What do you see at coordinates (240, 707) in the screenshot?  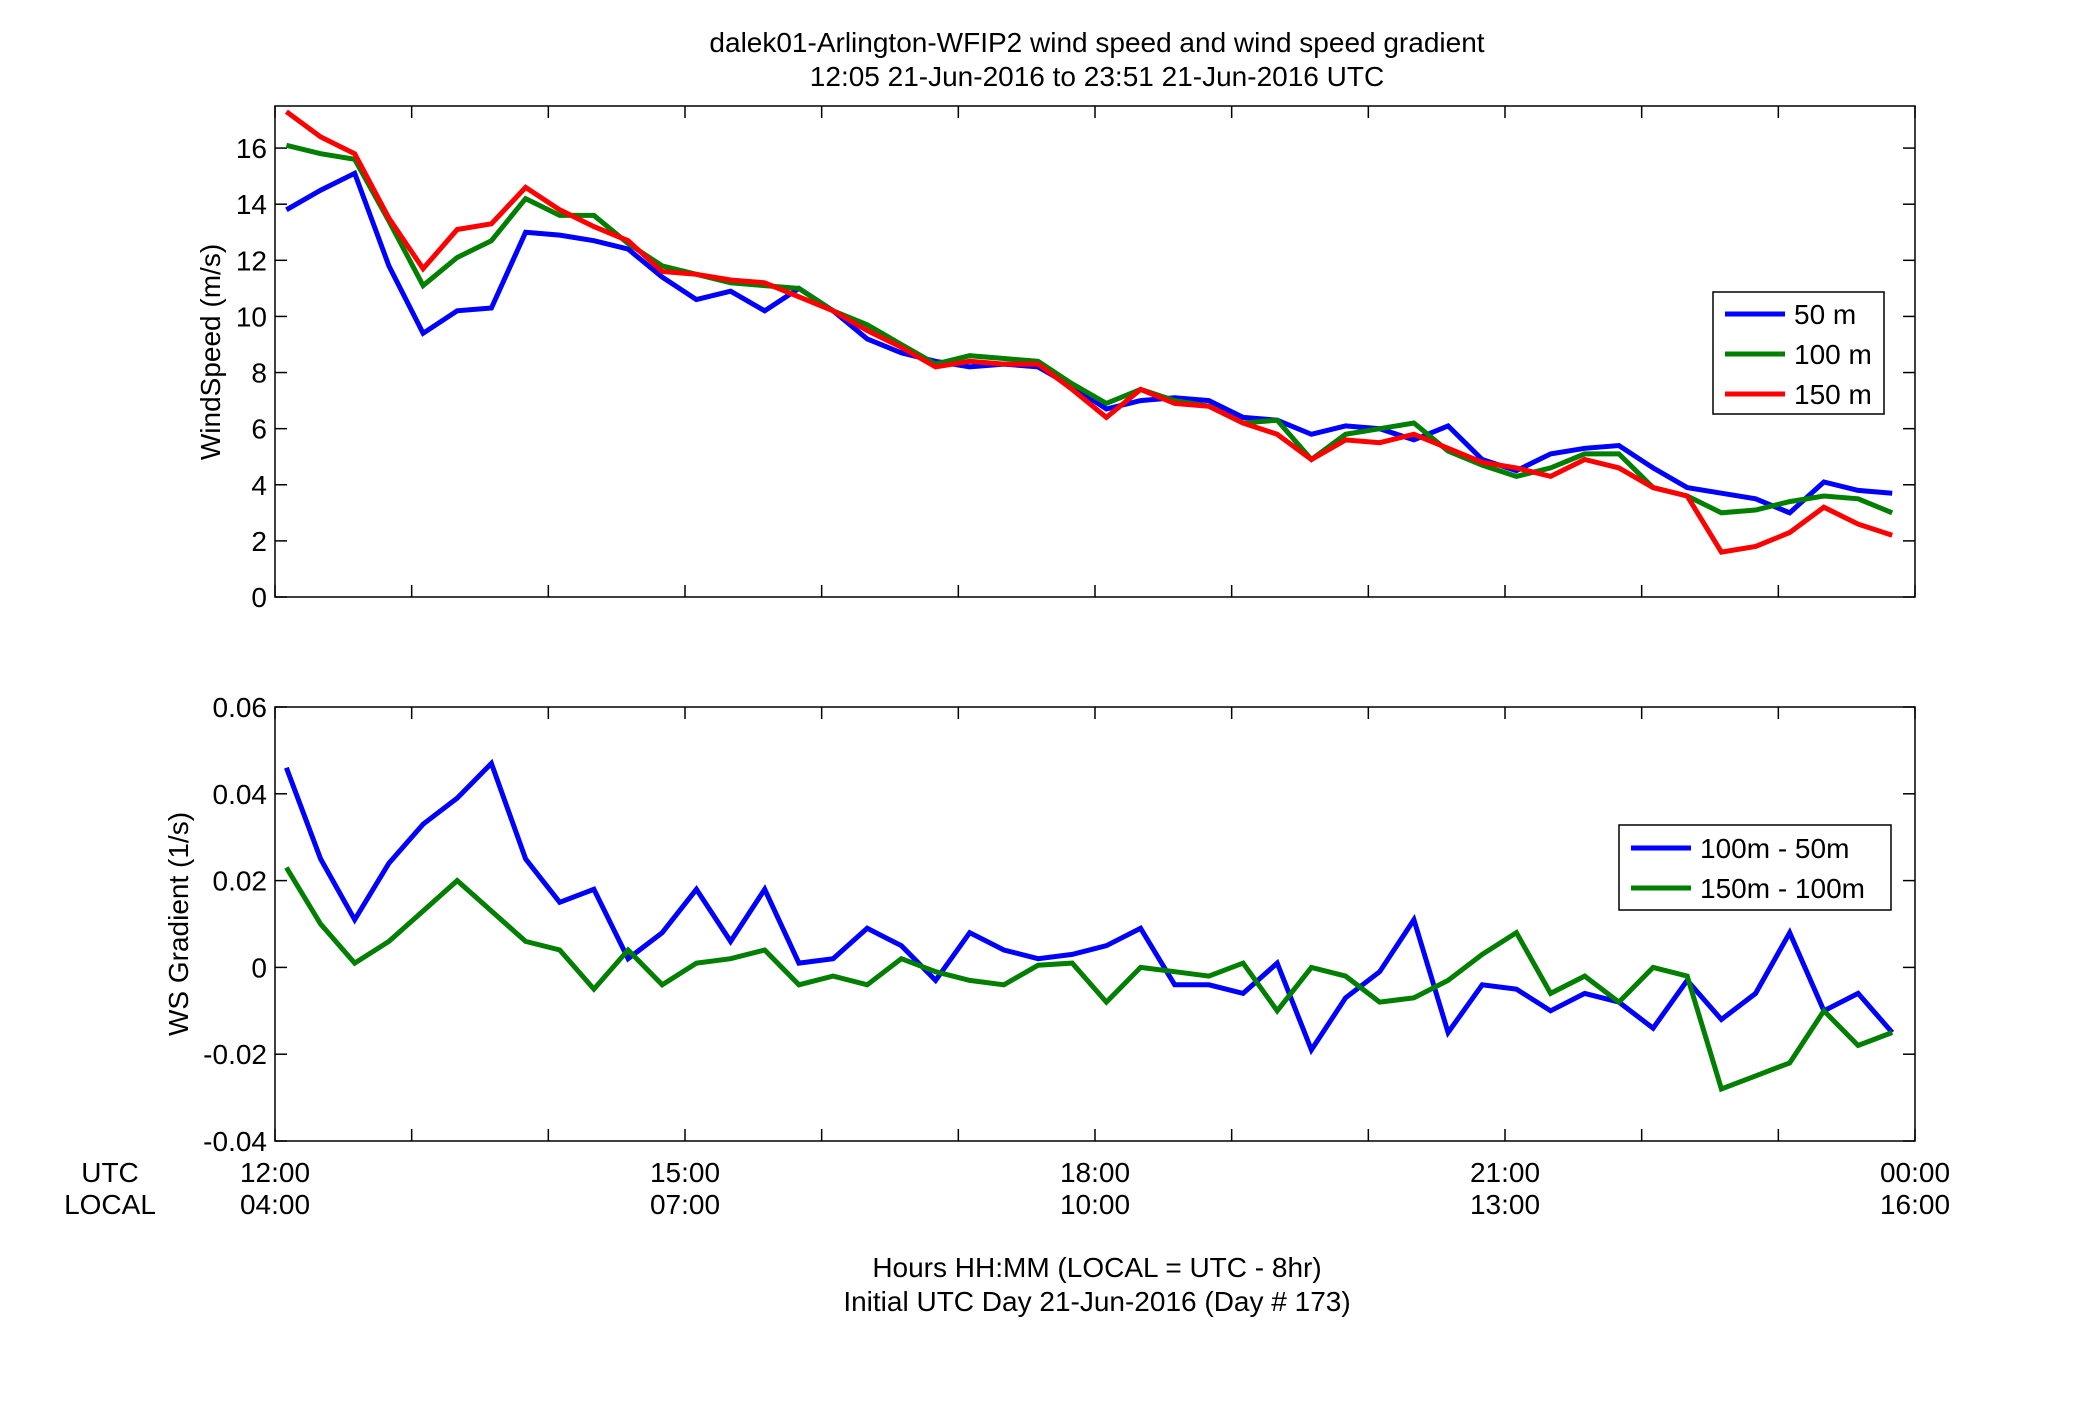 I see `gradient-y-tick-label: 0.06` at bounding box center [240, 707].